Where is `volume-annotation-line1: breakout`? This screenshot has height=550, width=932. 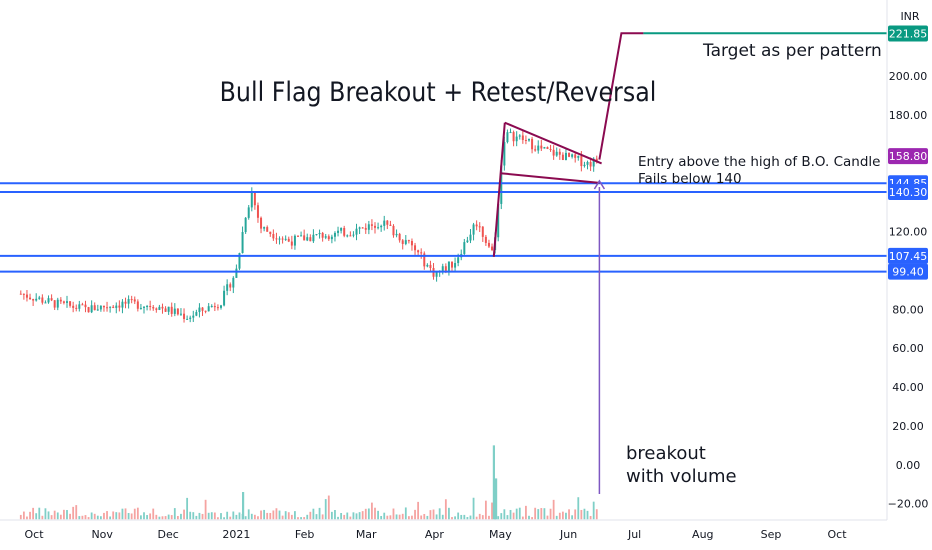
volume-annotation-line1: breakout is located at coordinates (666, 453).